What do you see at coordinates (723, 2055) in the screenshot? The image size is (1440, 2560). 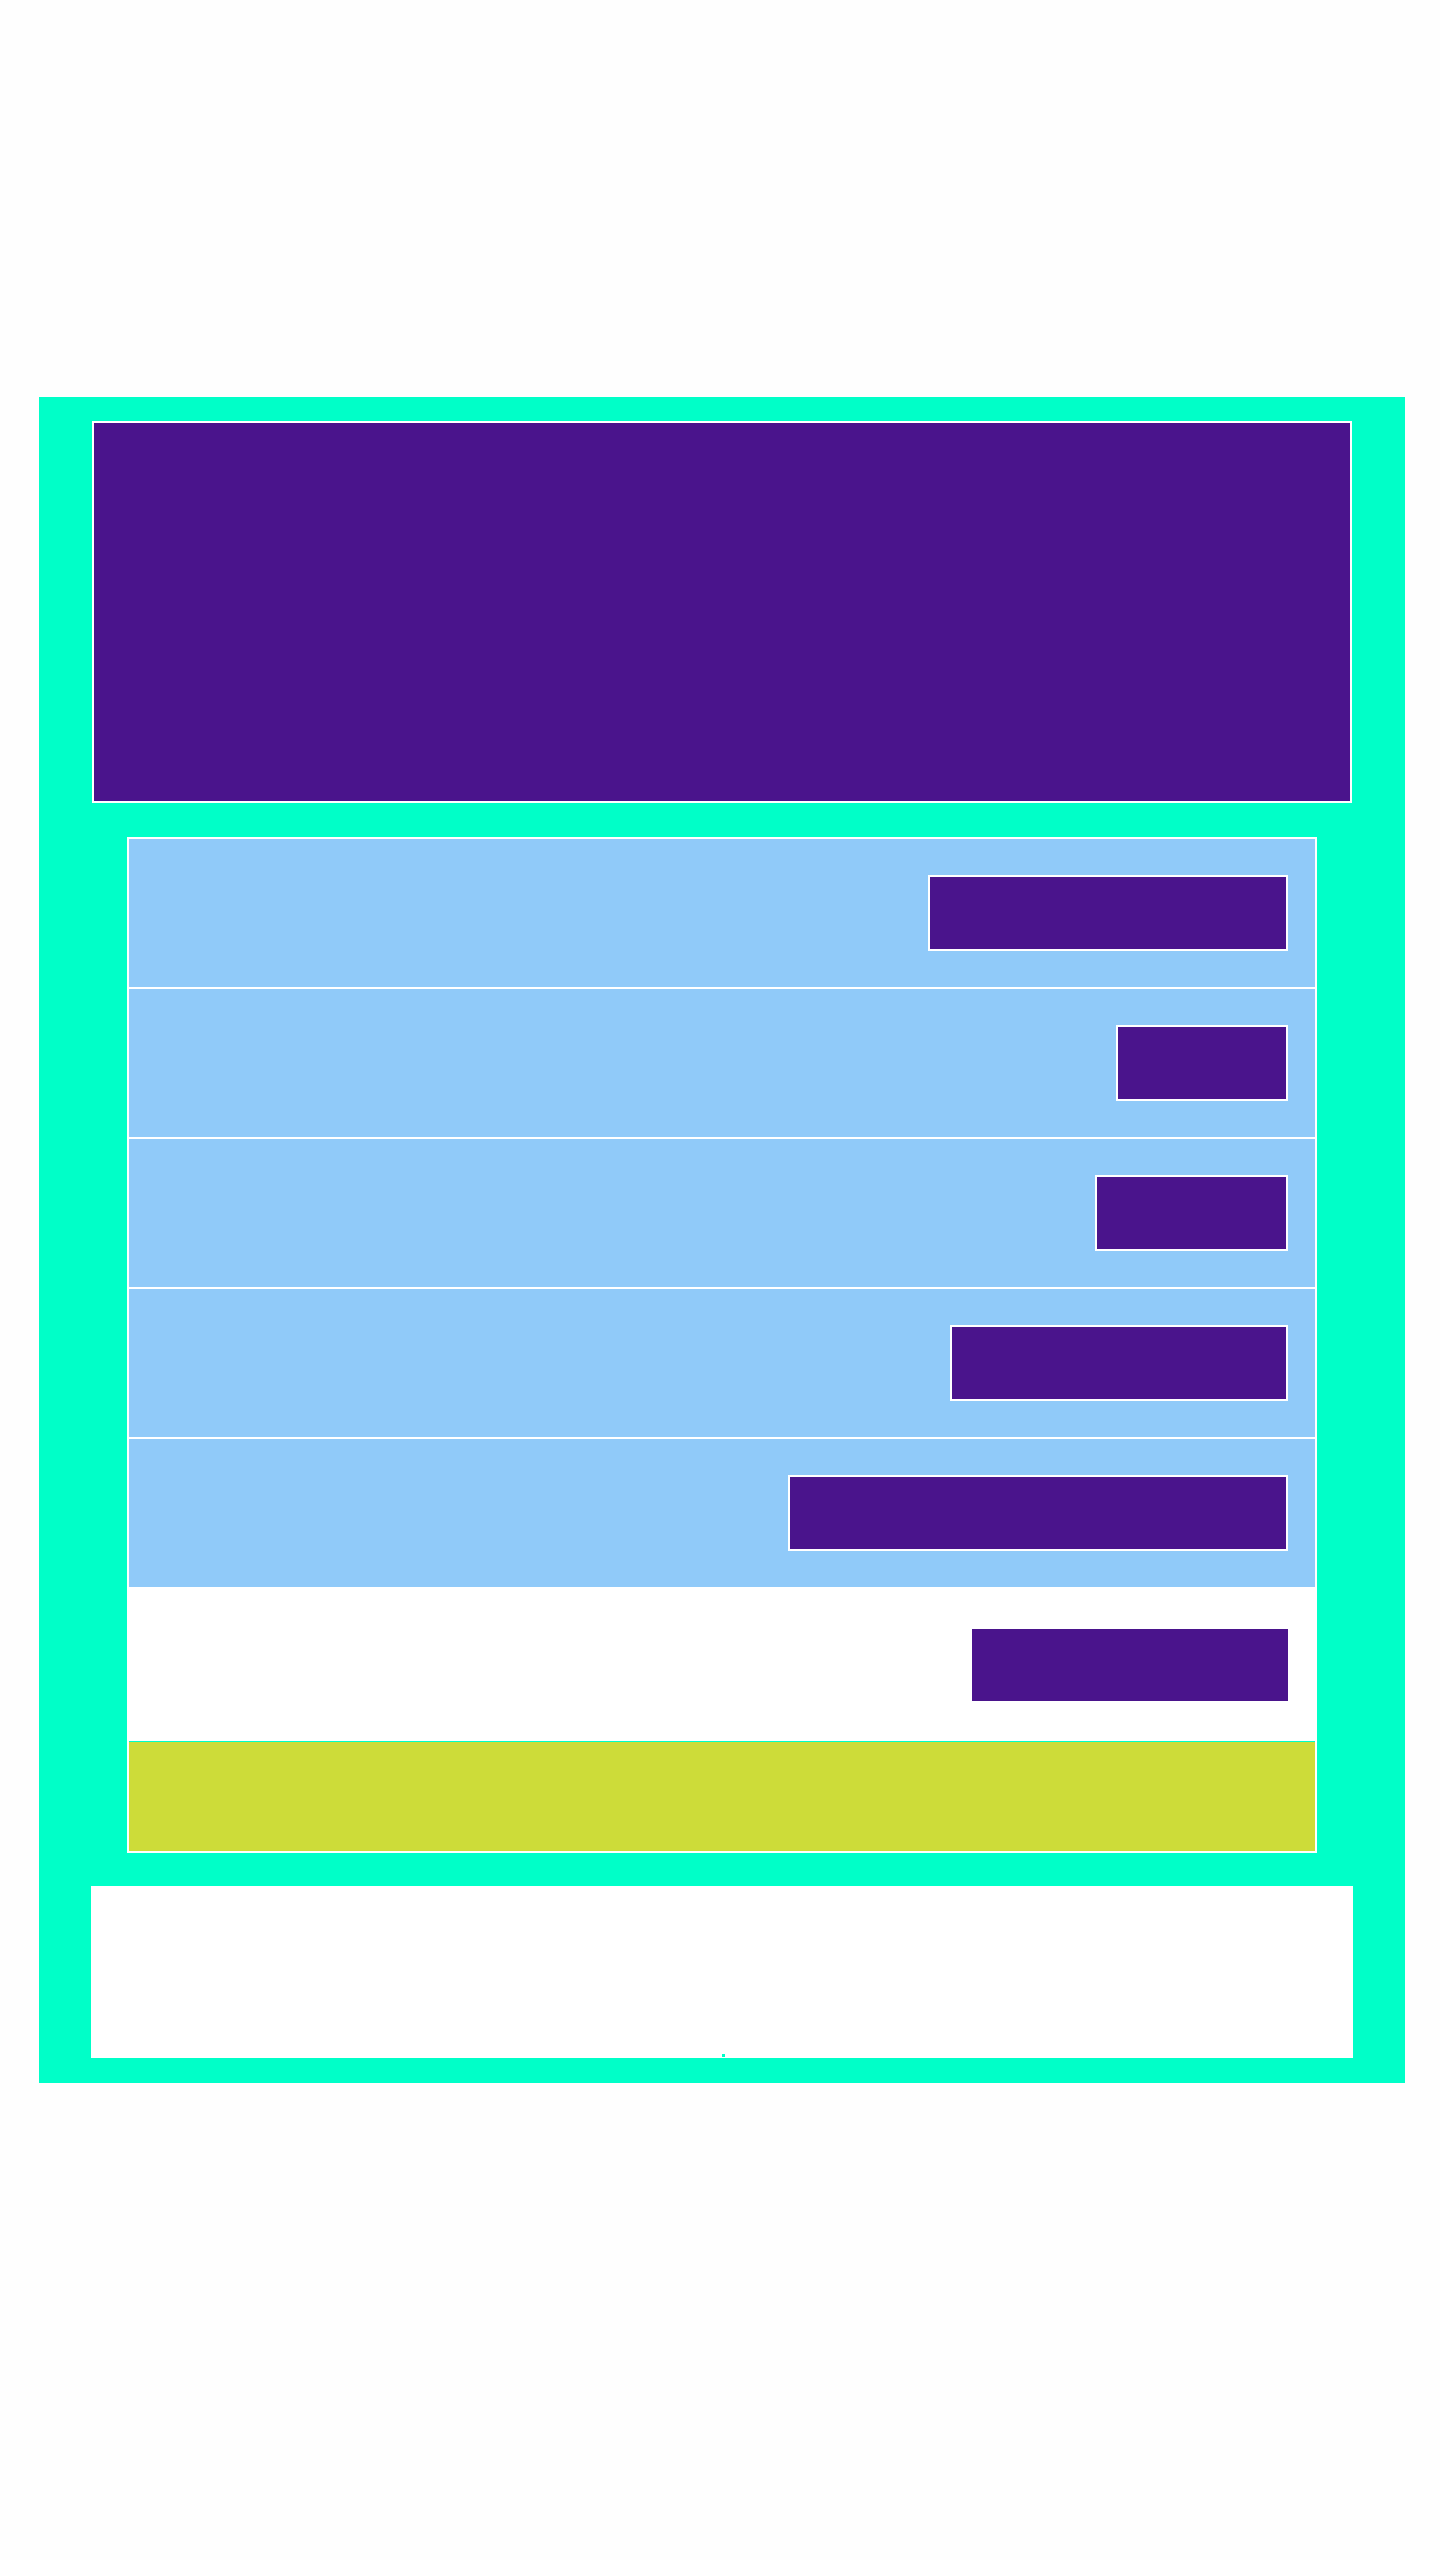 I see `scroll-indicator` at bounding box center [723, 2055].